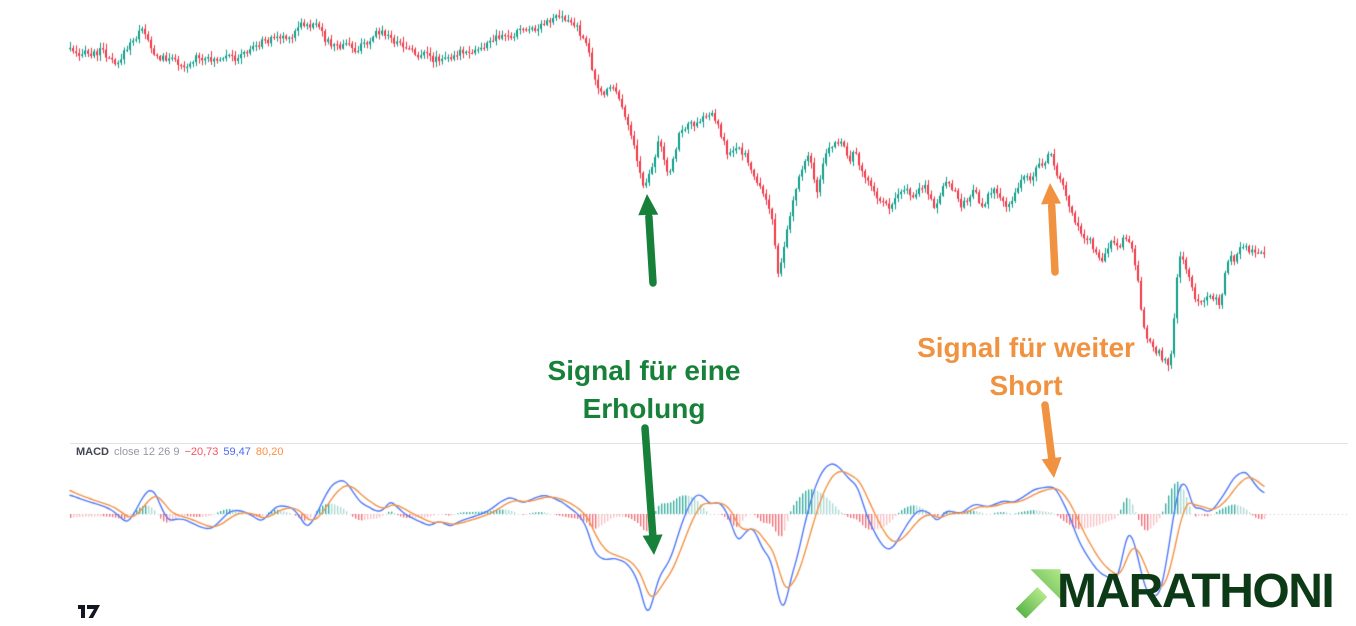 The height and width of the screenshot is (626, 1356). What do you see at coordinates (644, 370) in the screenshot?
I see `annotation-recovery-line1: Signal für eine` at bounding box center [644, 370].